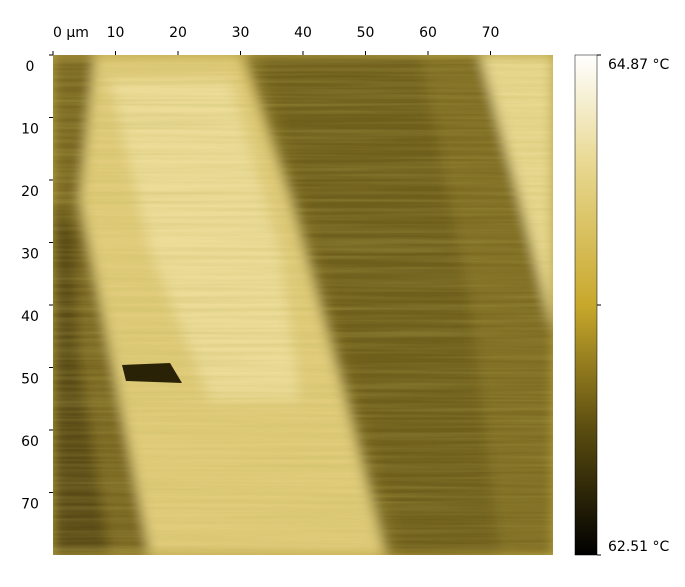 The height and width of the screenshot is (587, 685). What do you see at coordinates (586, 305) in the screenshot?
I see `colorbar` at bounding box center [586, 305].